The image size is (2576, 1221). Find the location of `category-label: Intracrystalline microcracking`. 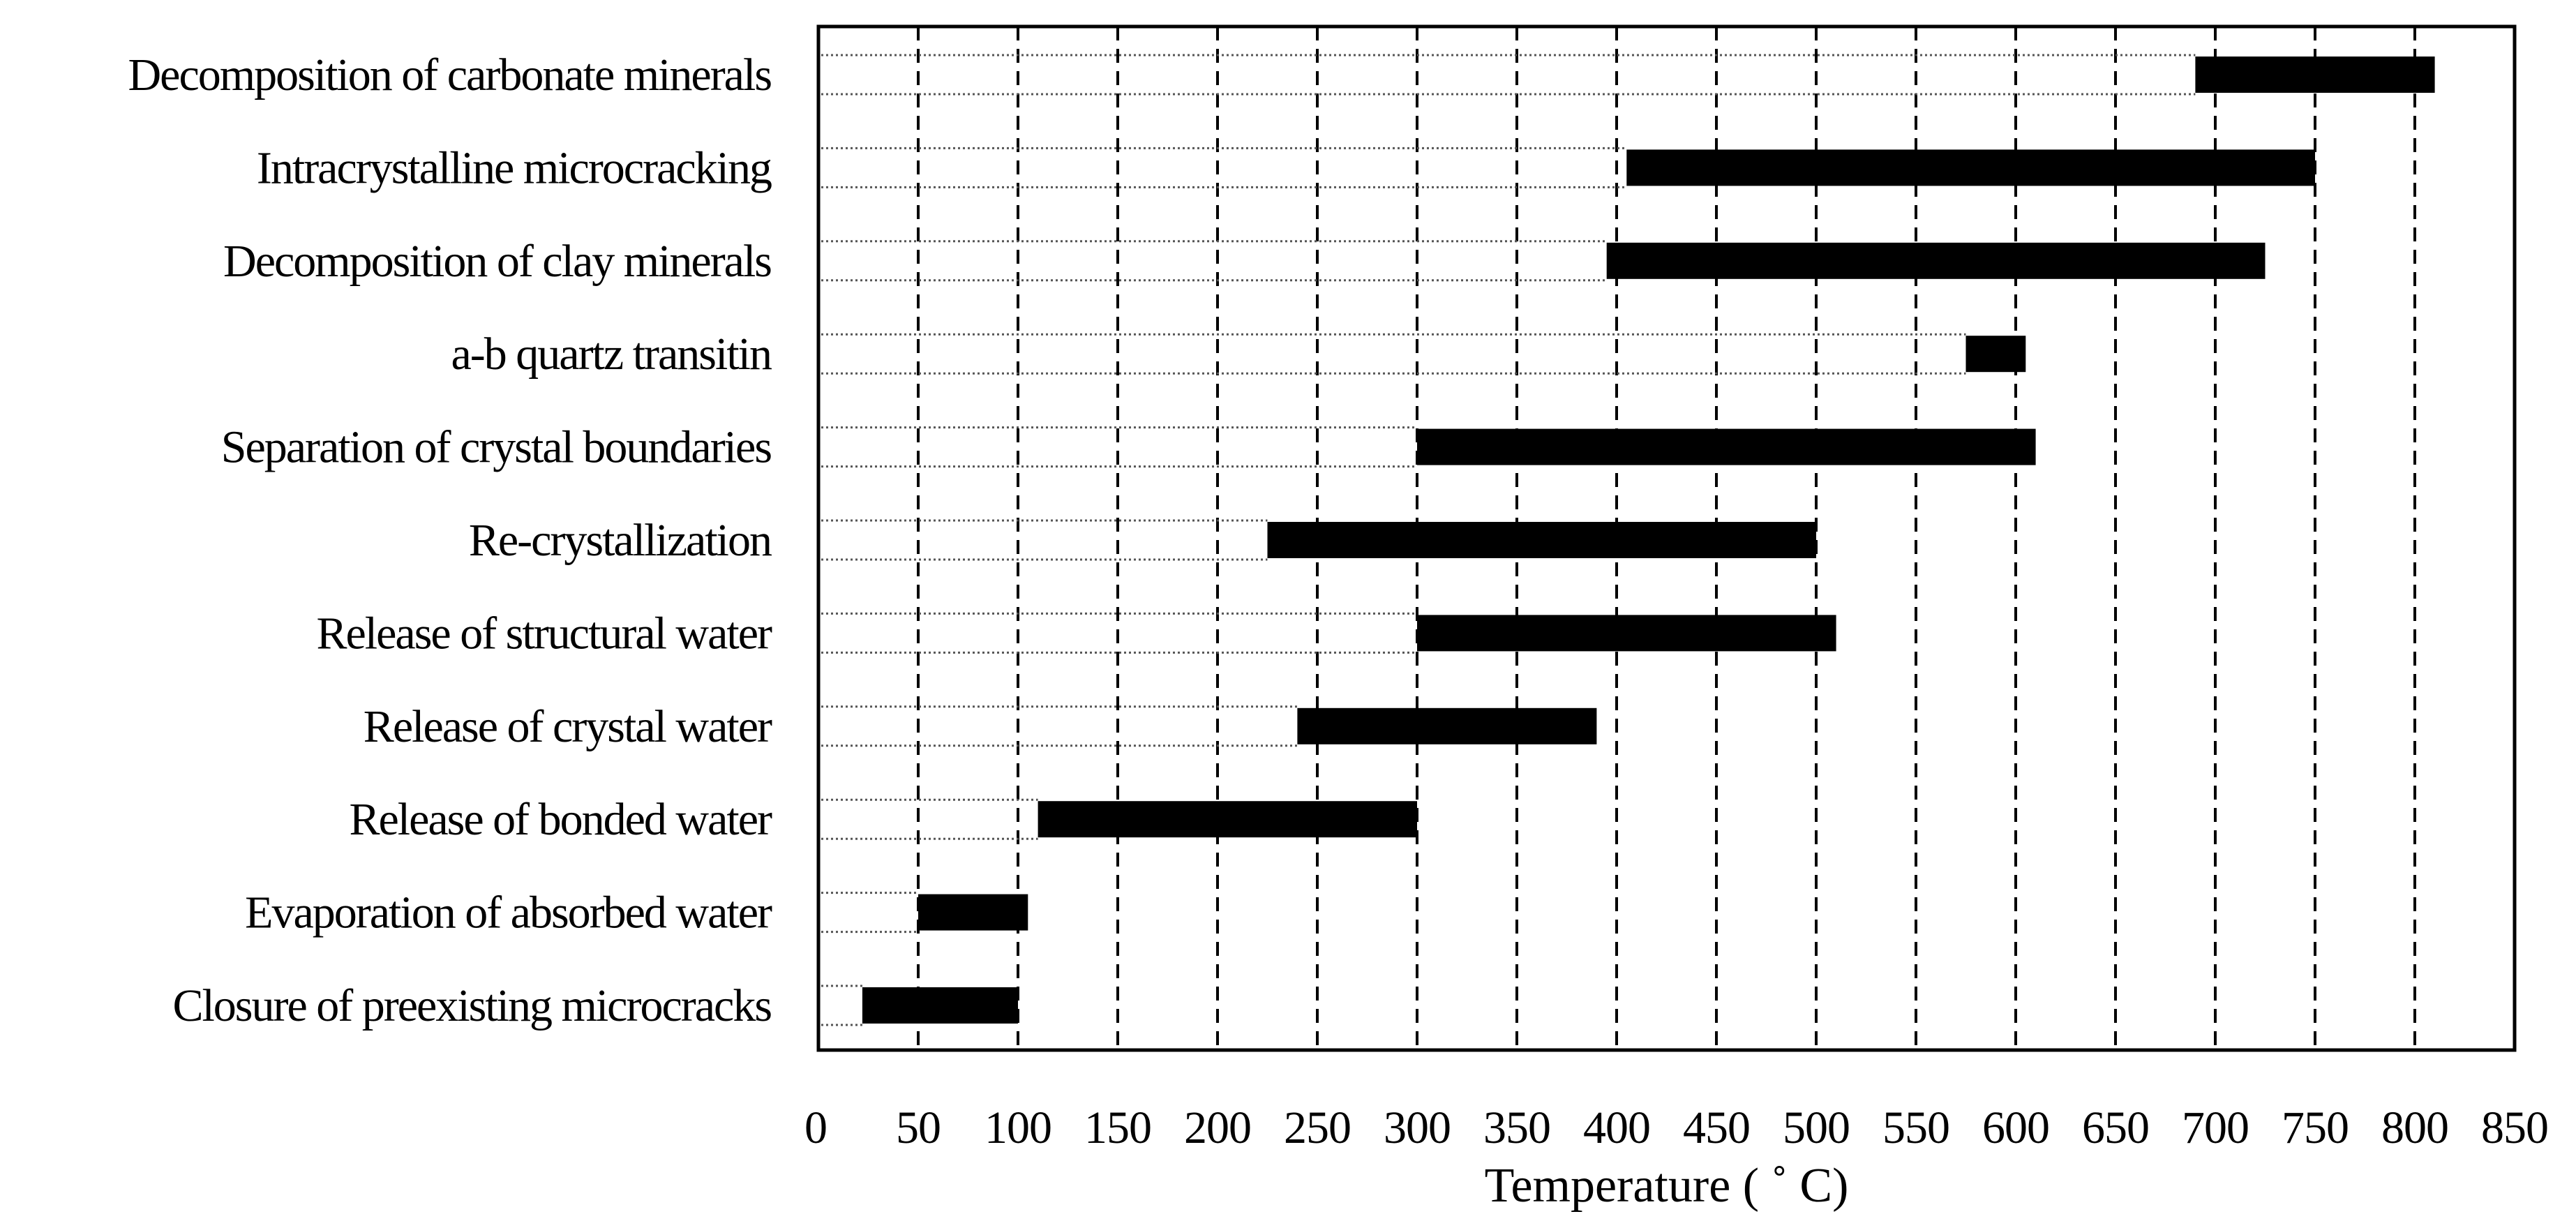

category-label: Intracrystalline microcracking is located at coordinates (514, 167).